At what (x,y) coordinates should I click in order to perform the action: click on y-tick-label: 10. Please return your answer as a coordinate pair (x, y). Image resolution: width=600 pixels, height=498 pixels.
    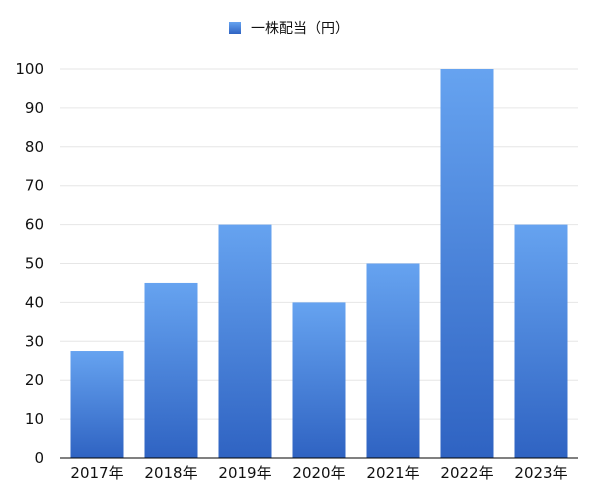
    Looking at the image, I should click on (34, 419).